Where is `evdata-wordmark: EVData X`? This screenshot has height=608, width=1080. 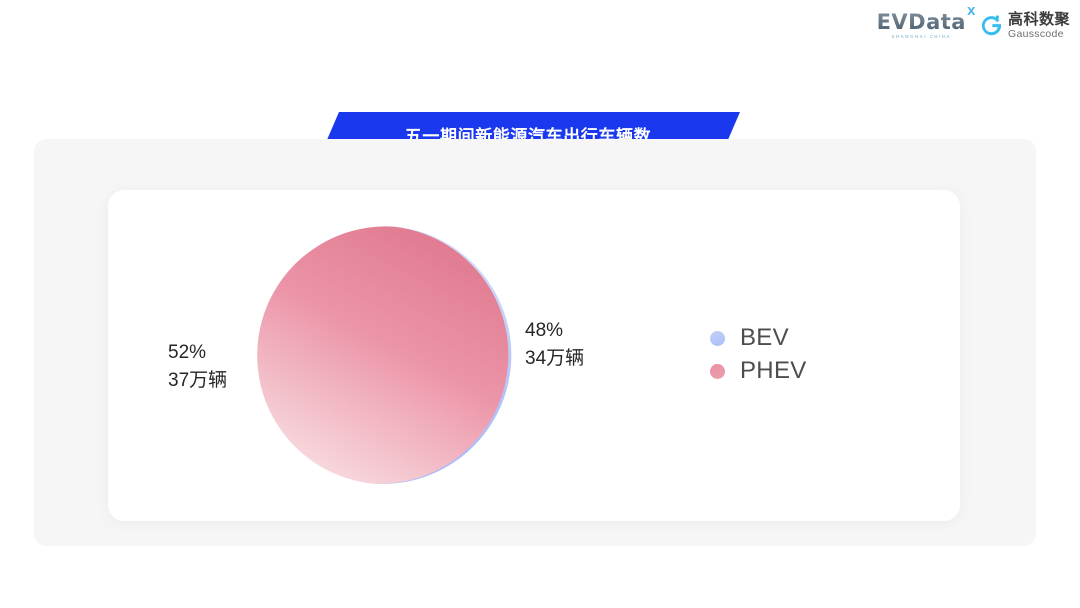
evdata-wordmark: EVData X is located at coordinates (925, 20).